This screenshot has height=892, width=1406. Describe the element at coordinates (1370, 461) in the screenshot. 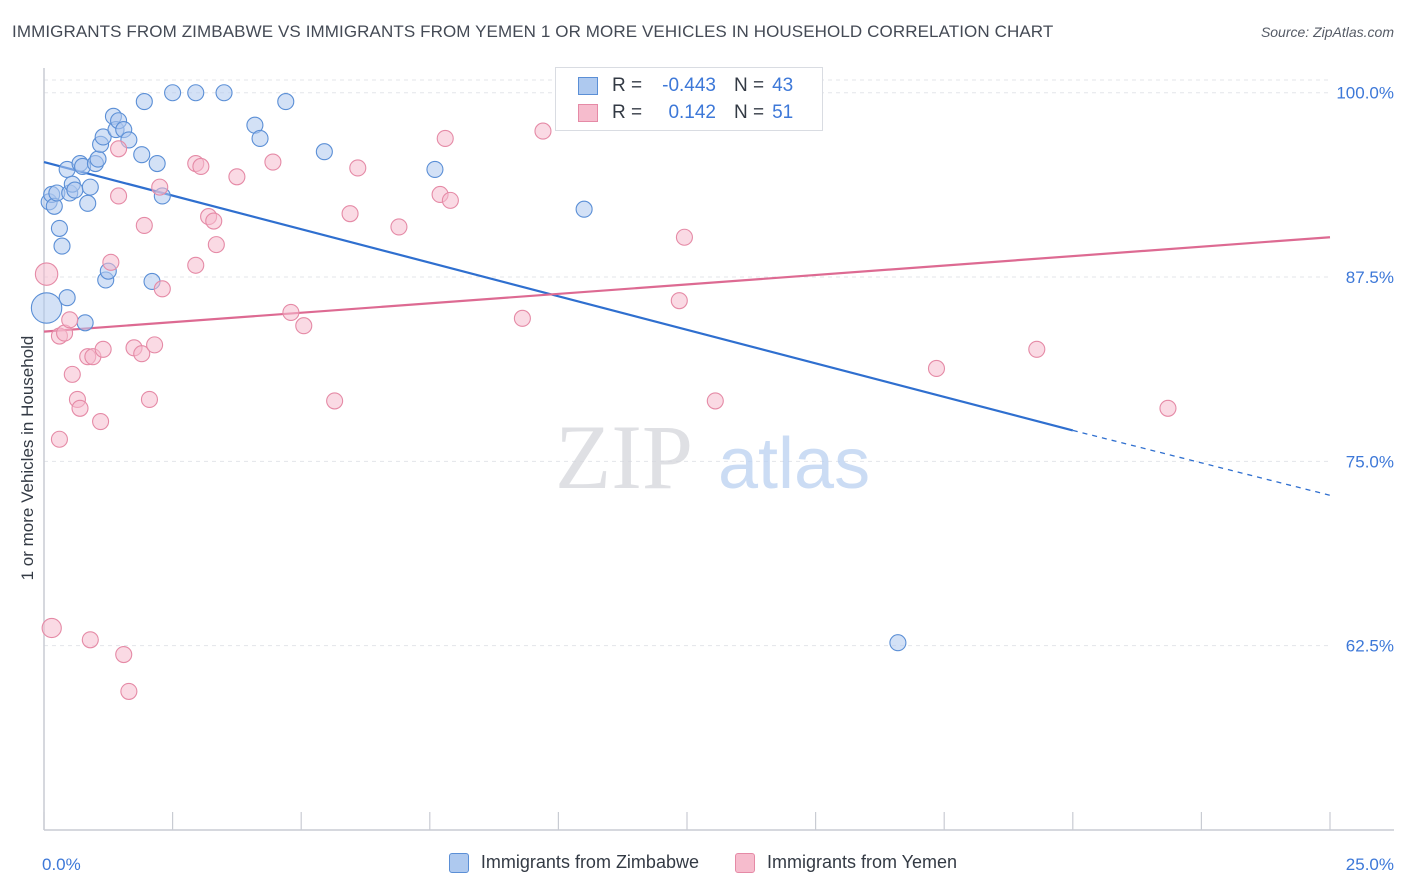

I see `y-tick-label: 75.0%` at that location.